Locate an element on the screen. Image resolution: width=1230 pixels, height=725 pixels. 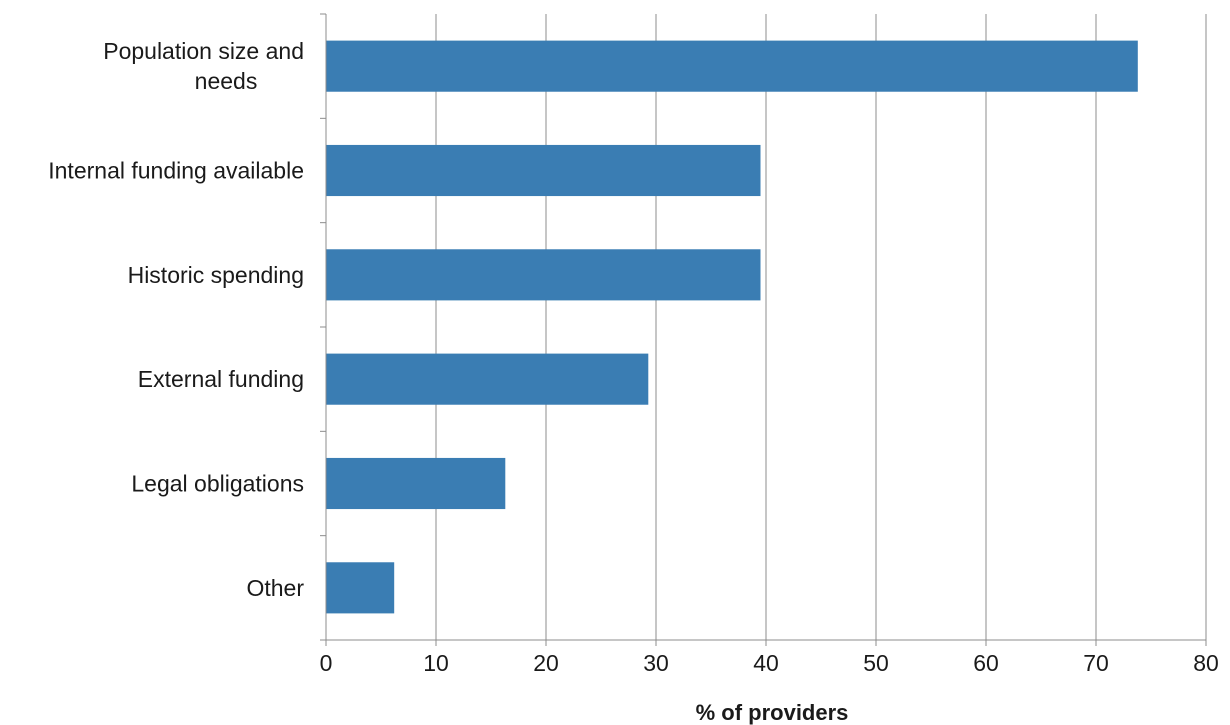
x-tick-label: 80 is located at coordinates (1206, 663).